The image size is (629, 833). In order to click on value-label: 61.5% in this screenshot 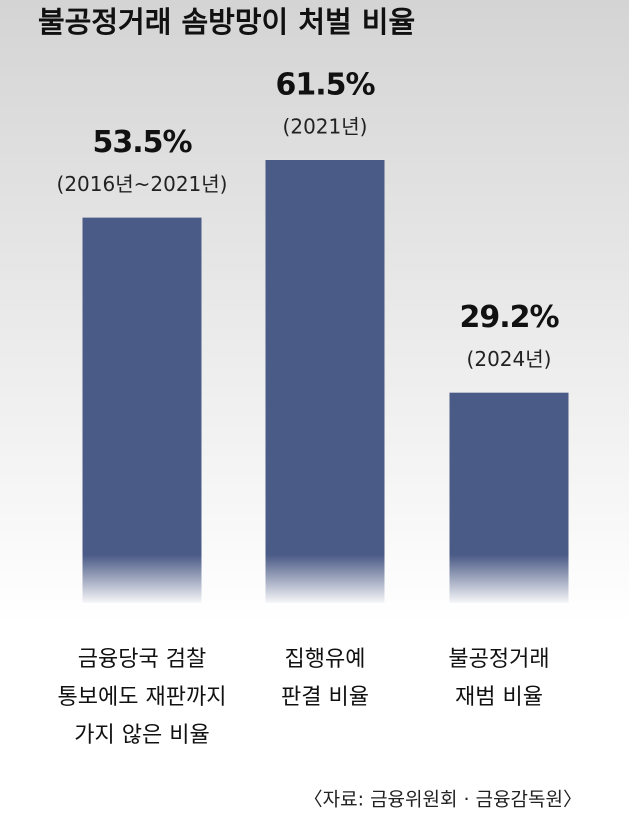, I will do `click(325, 85)`.